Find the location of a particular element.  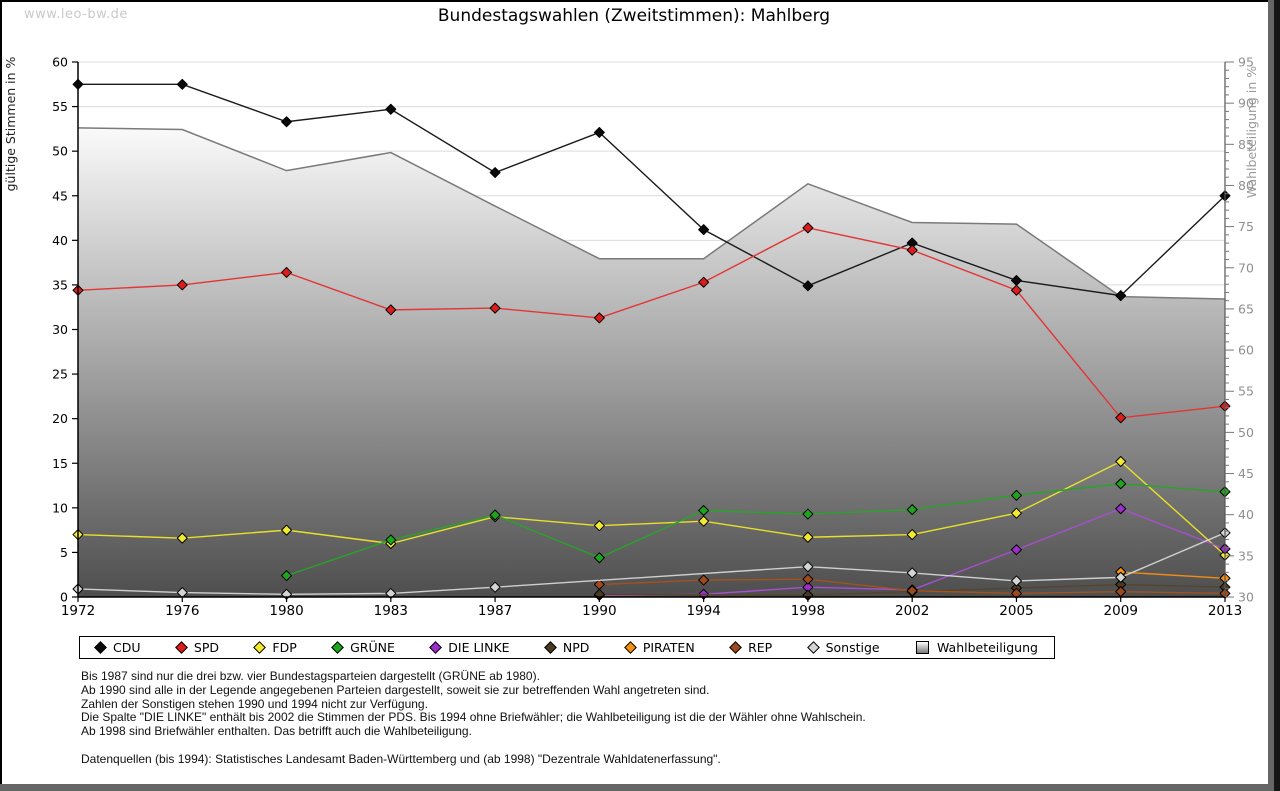

x-tick-1990: 1990 is located at coordinates (599, 611).